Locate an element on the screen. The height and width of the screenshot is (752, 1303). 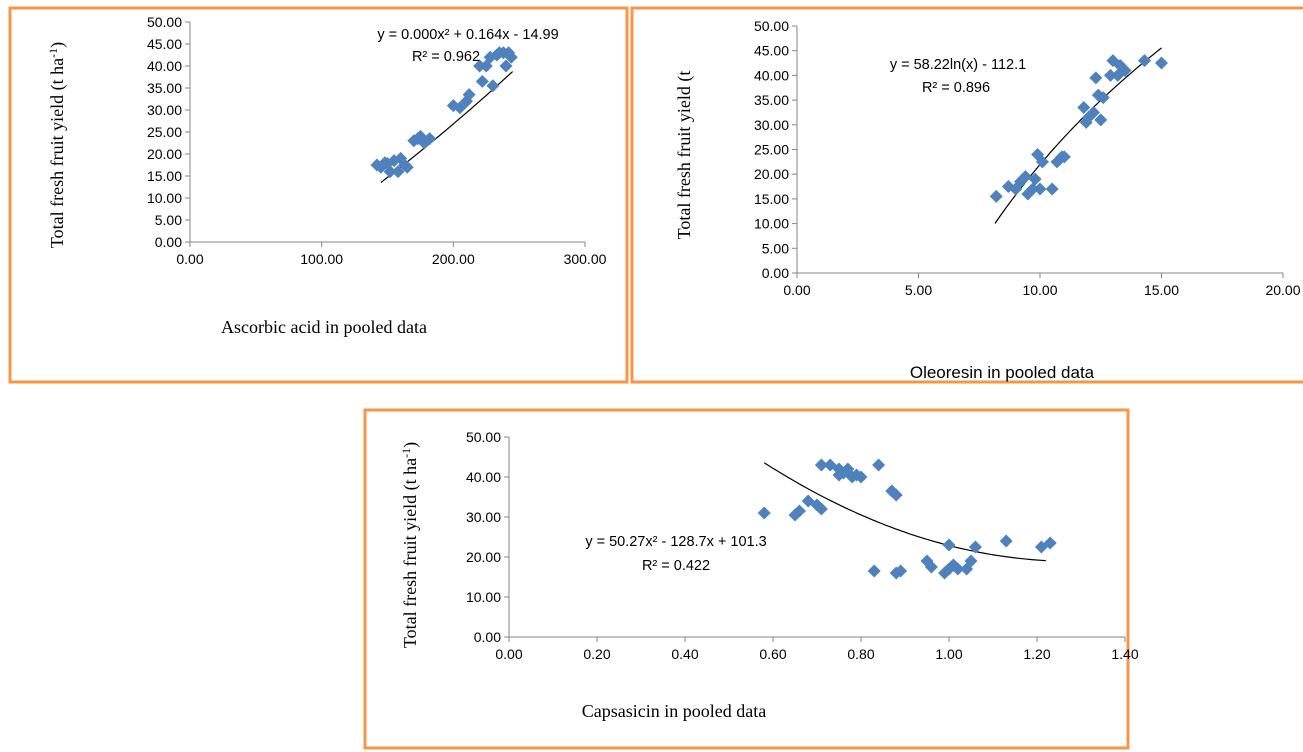
y-tick-label: 5.00 is located at coordinates (775, 248).